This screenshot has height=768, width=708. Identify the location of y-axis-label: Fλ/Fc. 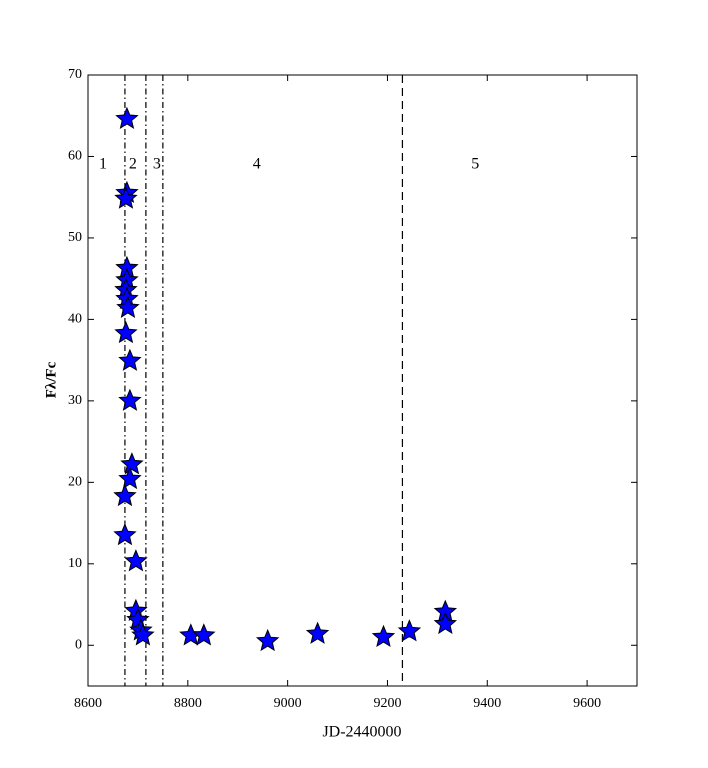
(51, 379).